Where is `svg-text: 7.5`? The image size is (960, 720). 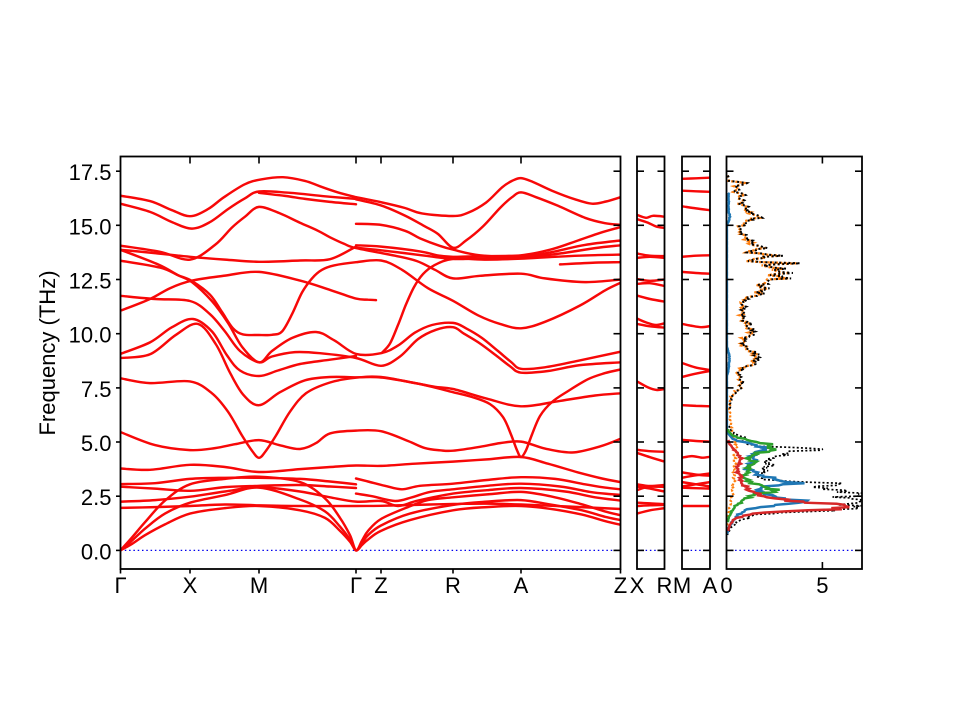 svg-text: 7.5 is located at coordinates (96, 389).